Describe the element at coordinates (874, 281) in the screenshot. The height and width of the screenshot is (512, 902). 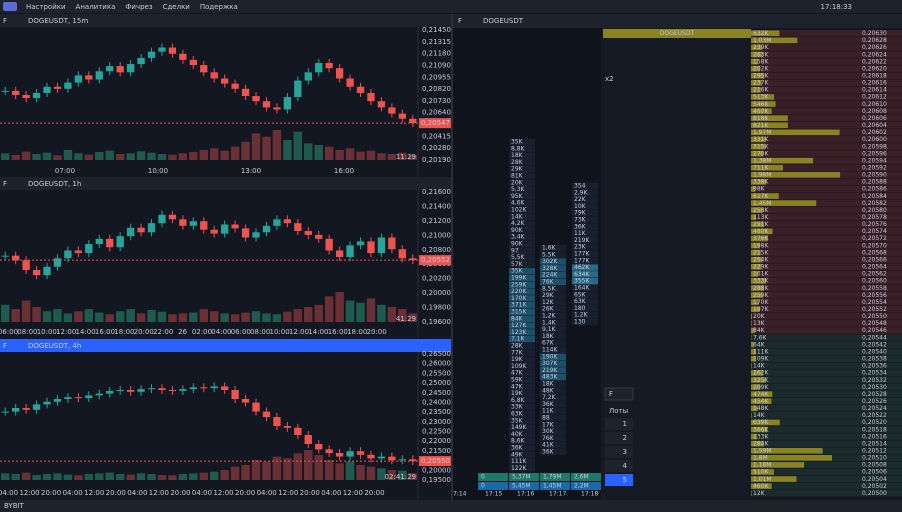
I see `book-price: 0,20560` at that location.